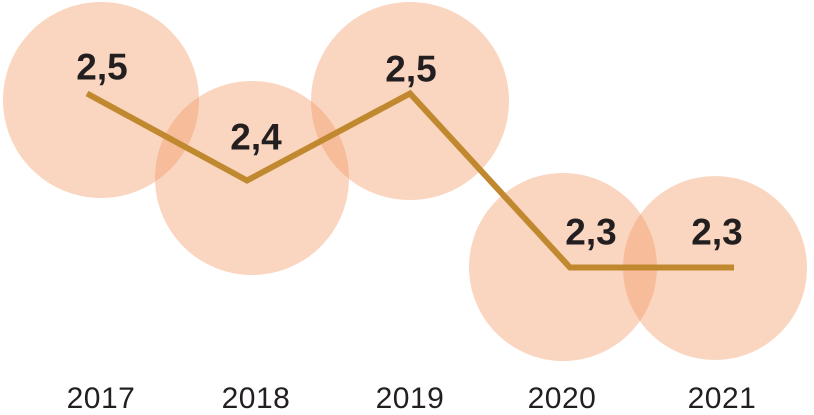 The width and height of the screenshot is (814, 415). Describe the element at coordinates (563, 267) in the screenshot. I see `bubble-marker-2020` at that location.